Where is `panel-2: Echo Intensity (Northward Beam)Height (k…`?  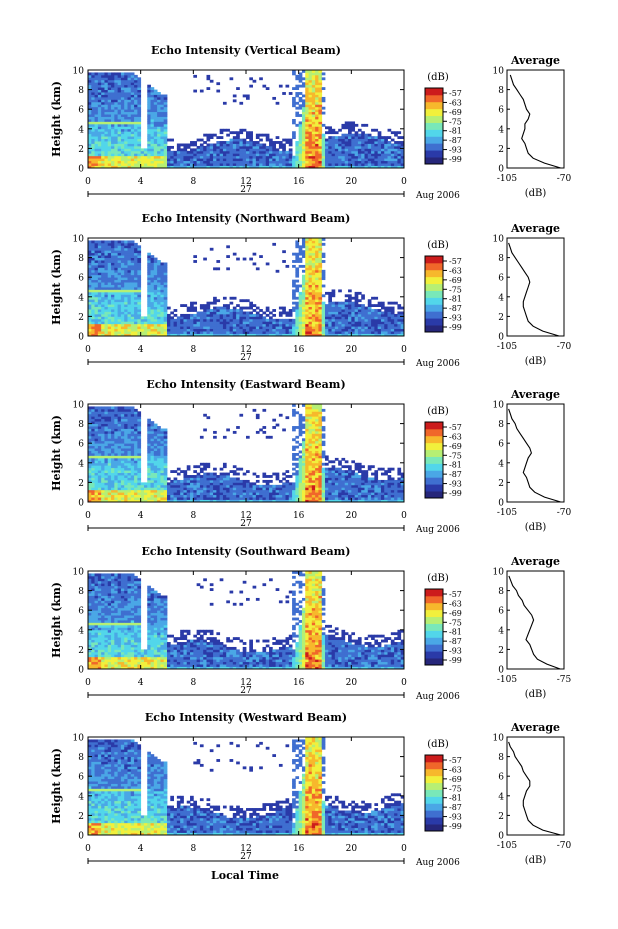 panel-2: Echo Intensity (Northward Beam)Height (k… is located at coordinates (311, 290).